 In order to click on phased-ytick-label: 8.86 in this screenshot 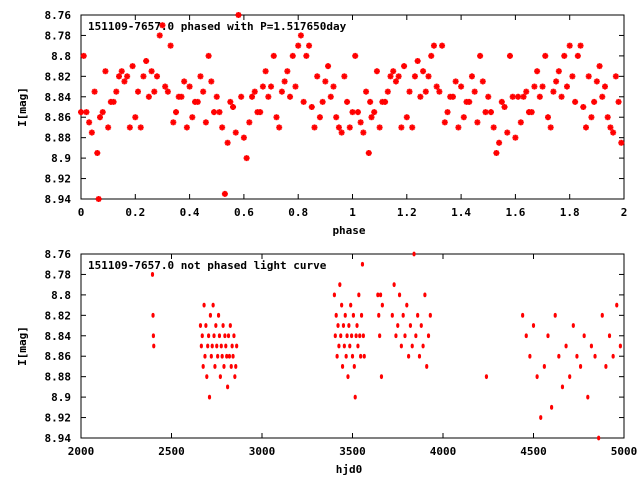, I will do `click(58, 117)`.